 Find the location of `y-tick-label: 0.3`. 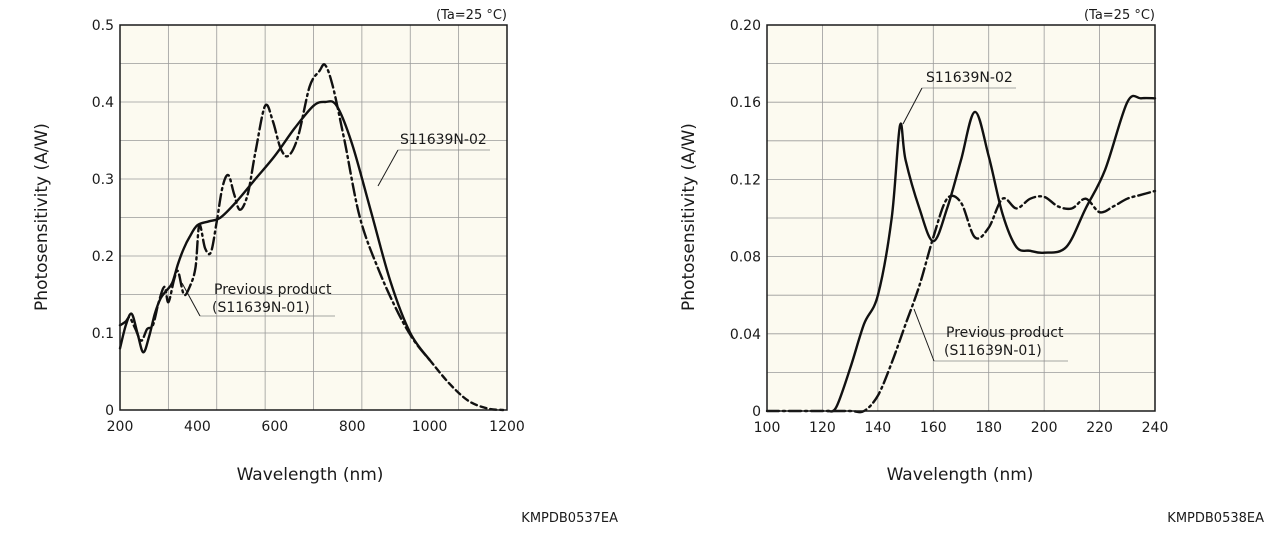

y-tick-label: 0.3 is located at coordinates (103, 180).